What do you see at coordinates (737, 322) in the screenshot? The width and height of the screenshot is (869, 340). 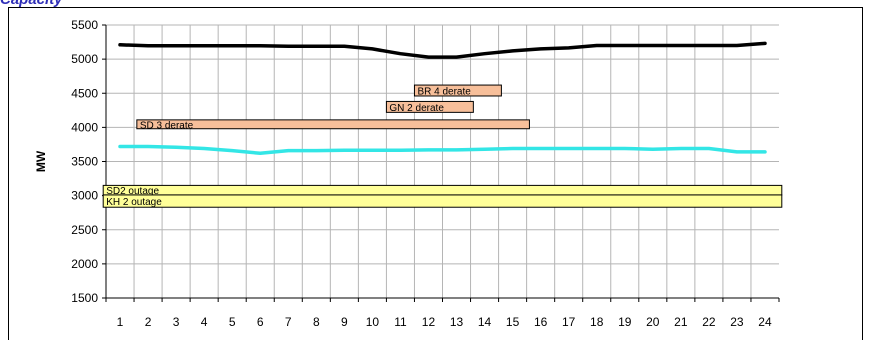 I see `x-tick-label: 23` at bounding box center [737, 322].